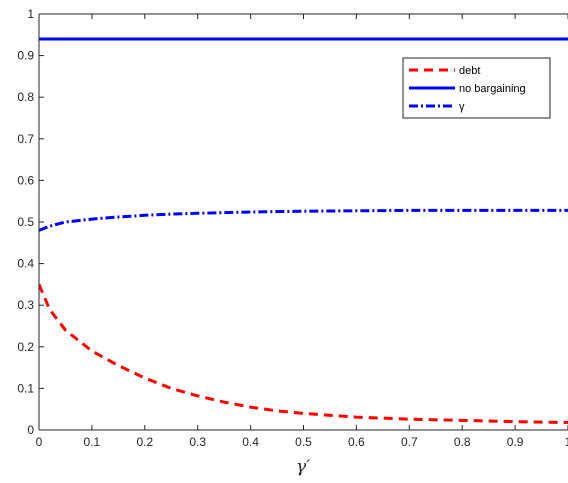 The image size is (568, 483). I want to click on y-tick-label: 0.8, so click(25, 97).